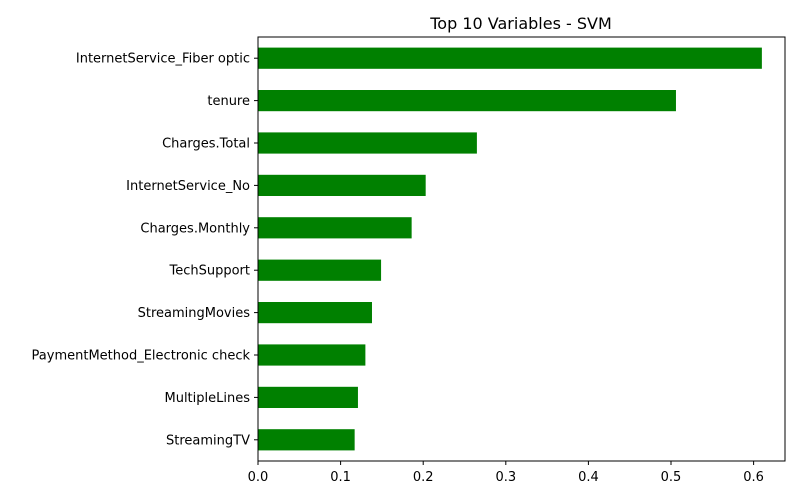 Image resolution: width=800 pixels, height=504 pixels. I want to click on x-tick-label: 0.2, so click(423, 477).